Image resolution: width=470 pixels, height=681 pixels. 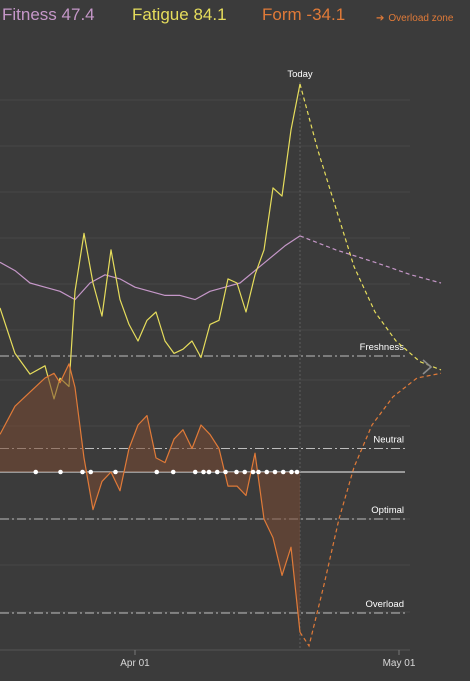 I want to click on reference-line-label: Neutral, so click(x=388, y=440).